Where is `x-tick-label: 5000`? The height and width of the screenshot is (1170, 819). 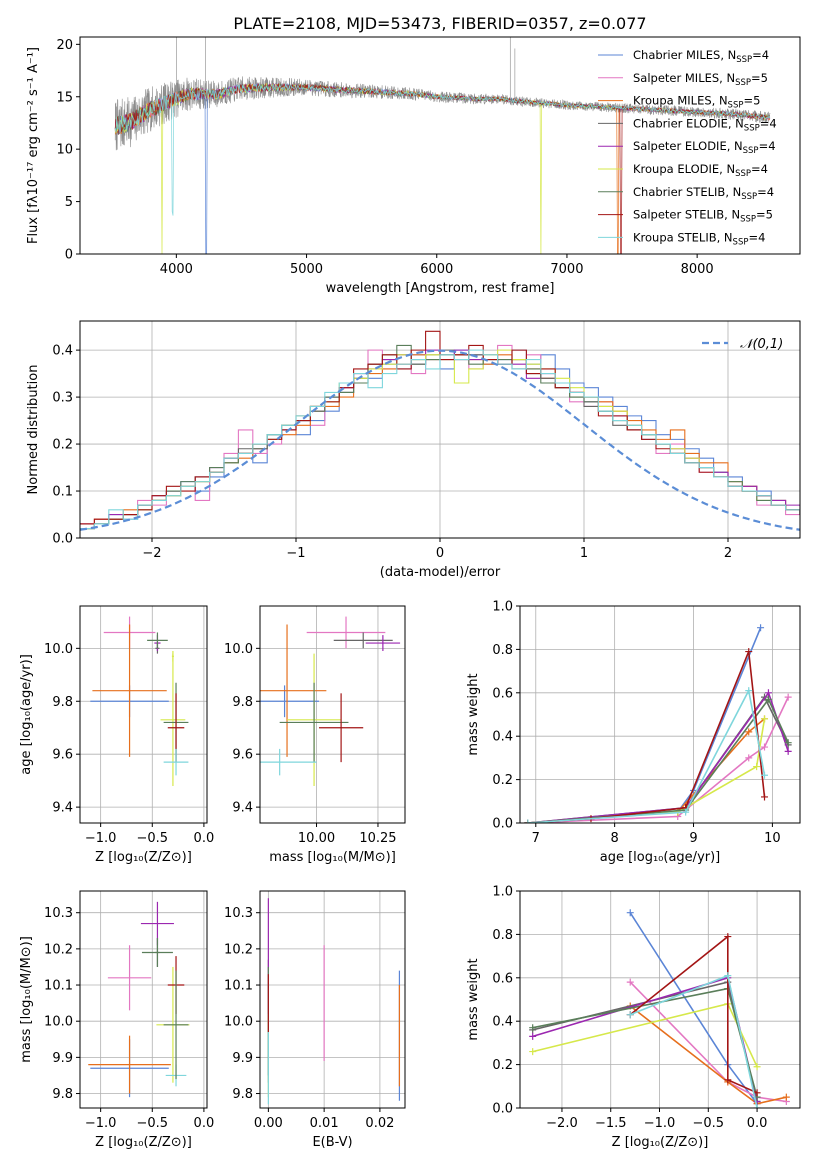
x-tick-label: 5000 is located at coordinates (306, 269).